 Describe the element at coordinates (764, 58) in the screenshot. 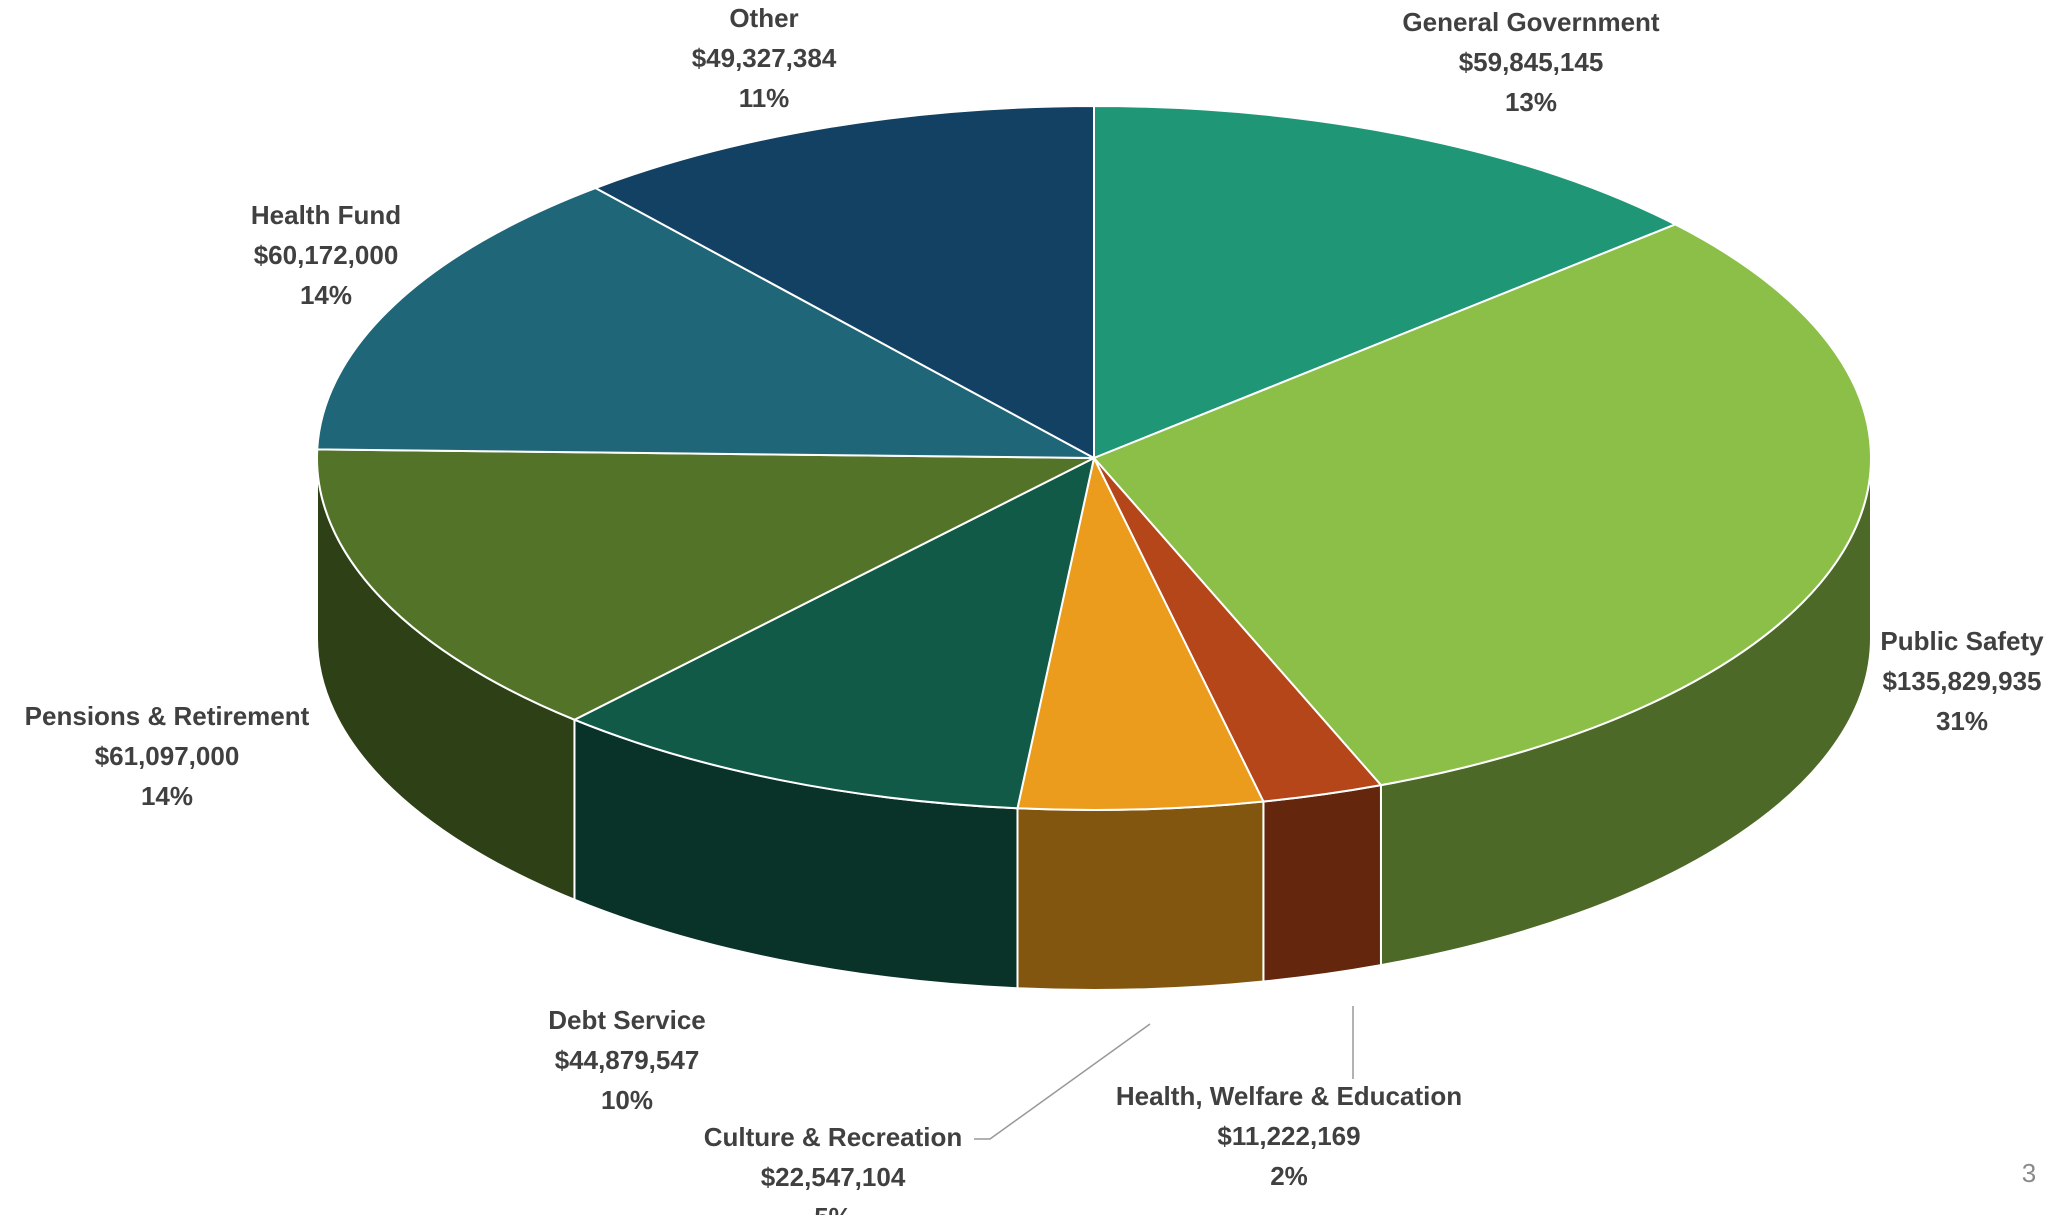

I see `value-label: $49,327,384` at that location.